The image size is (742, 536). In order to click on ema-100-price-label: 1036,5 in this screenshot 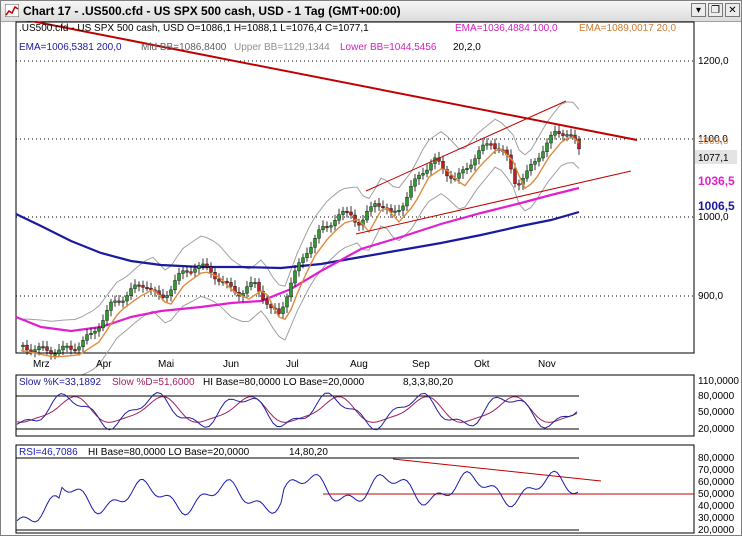, I will do `click(716, 181)`.